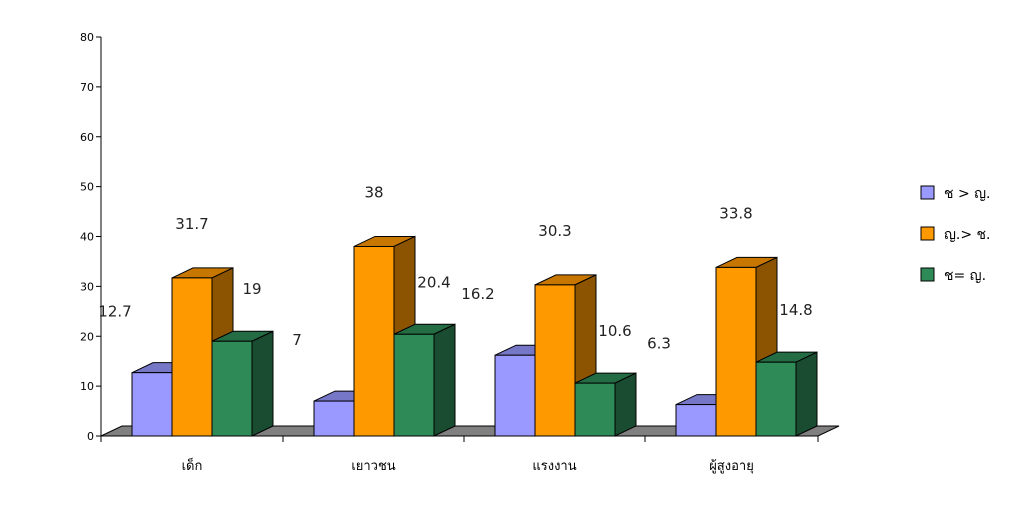 Image resolution: width=1019 pixels, height=531 pixels. I want to click on x-tick-label: เด็ก, so click(192, 465).